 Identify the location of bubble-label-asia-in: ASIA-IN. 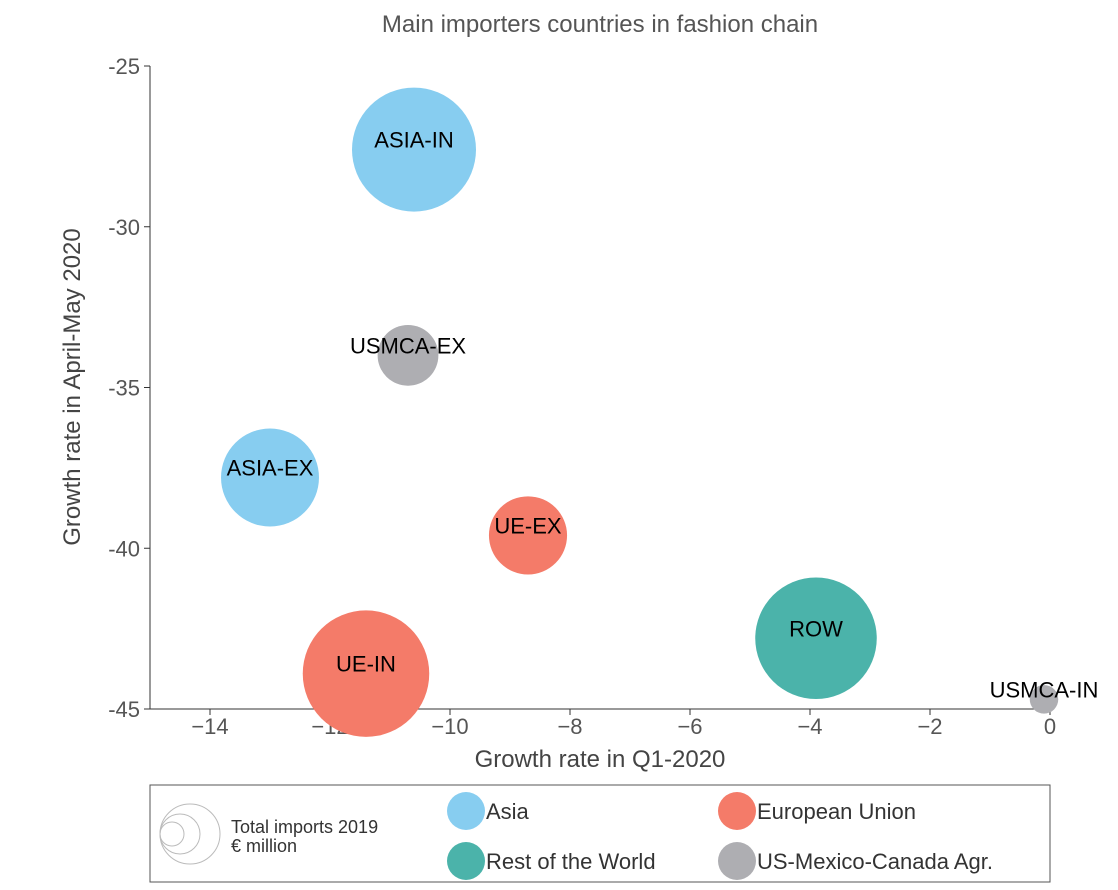
(413, 140).